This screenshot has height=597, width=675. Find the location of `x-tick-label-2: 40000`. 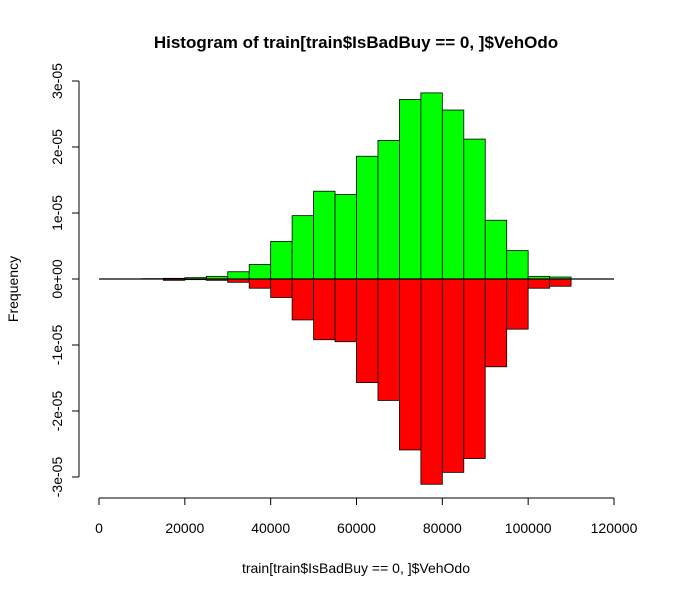

x-tick-label-2: 40000 is located at coordinates (270, 528).